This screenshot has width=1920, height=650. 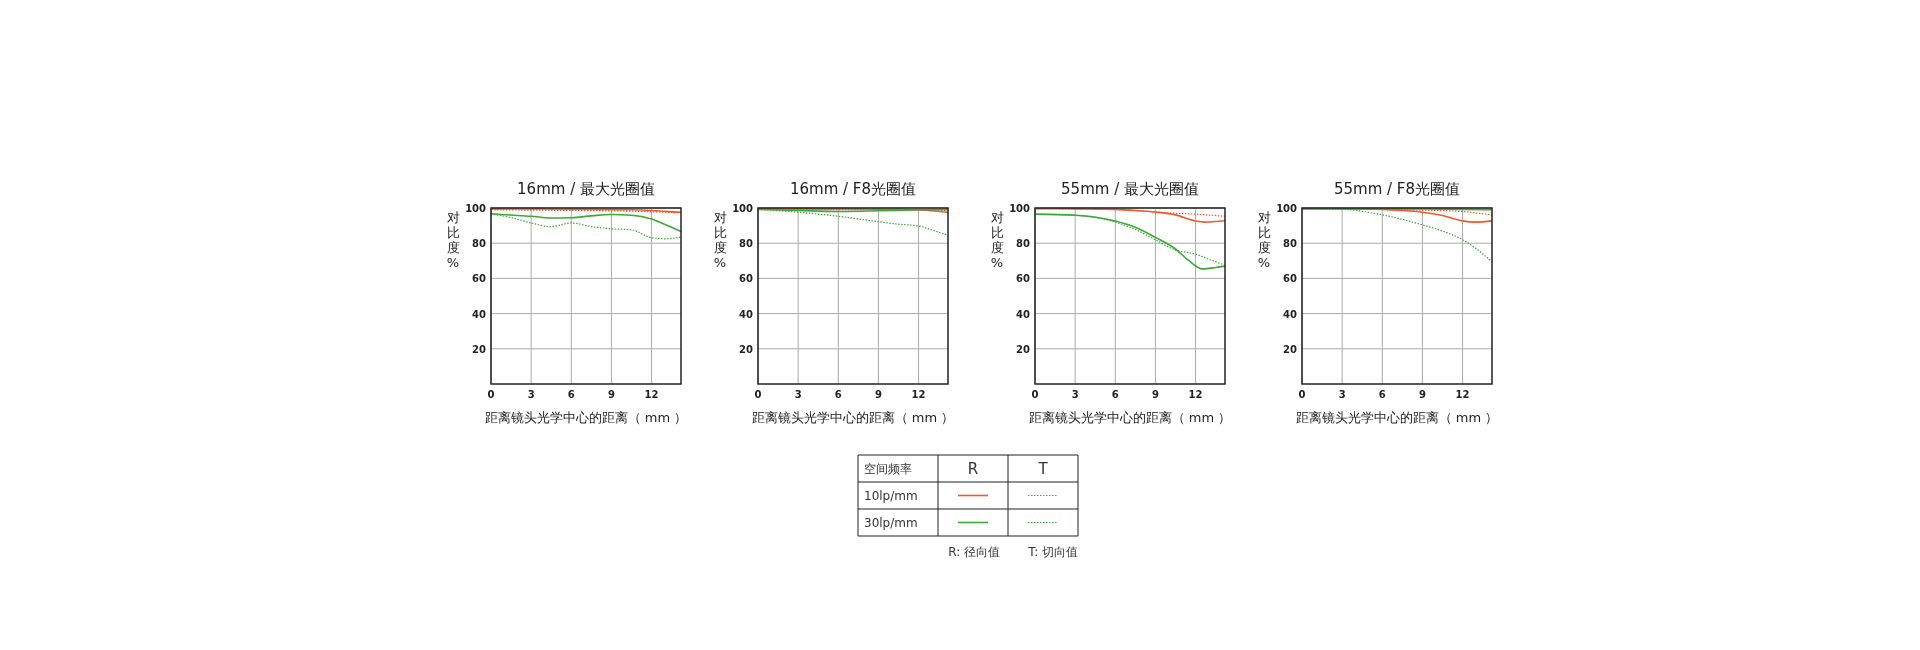 What do you see at coordinates (1043, 469) in the screenshot?
I see `text: T` at bounding box center [1043, 469].